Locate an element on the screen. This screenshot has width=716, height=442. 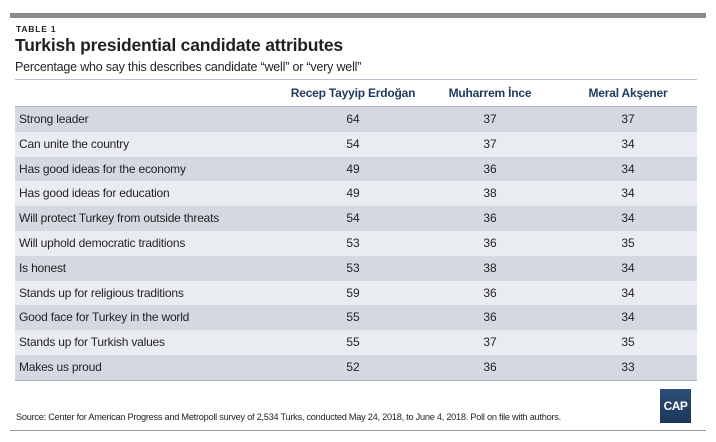
table-row: Can unite the country 54 37 34 is located at coordinates (356, 144).